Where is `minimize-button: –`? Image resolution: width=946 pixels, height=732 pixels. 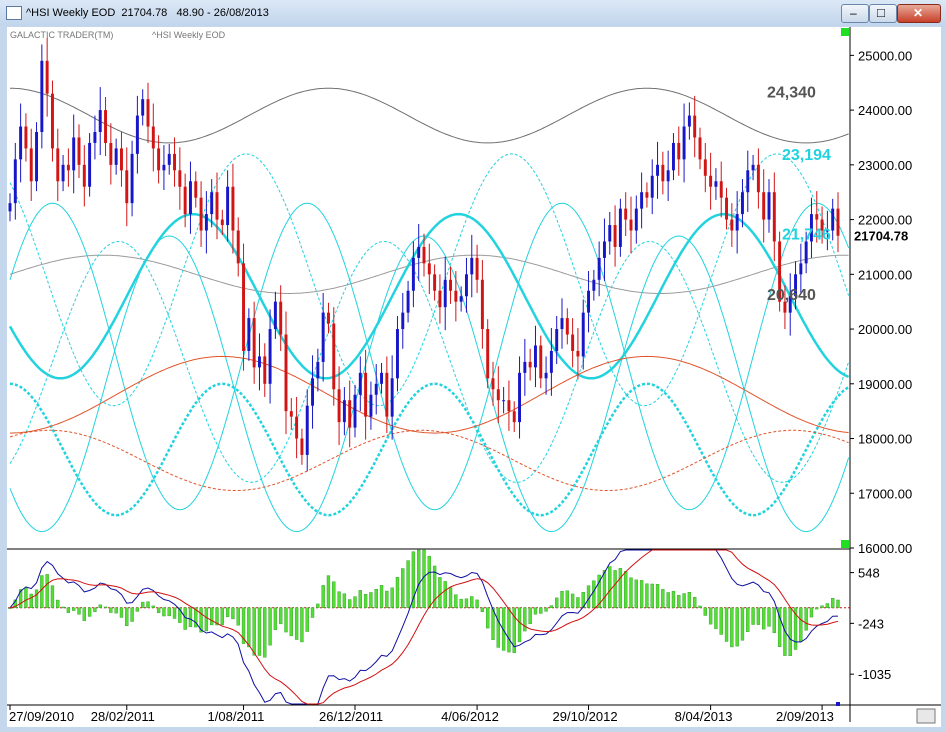
minimize-button: – is located at coordinates (855, 13).